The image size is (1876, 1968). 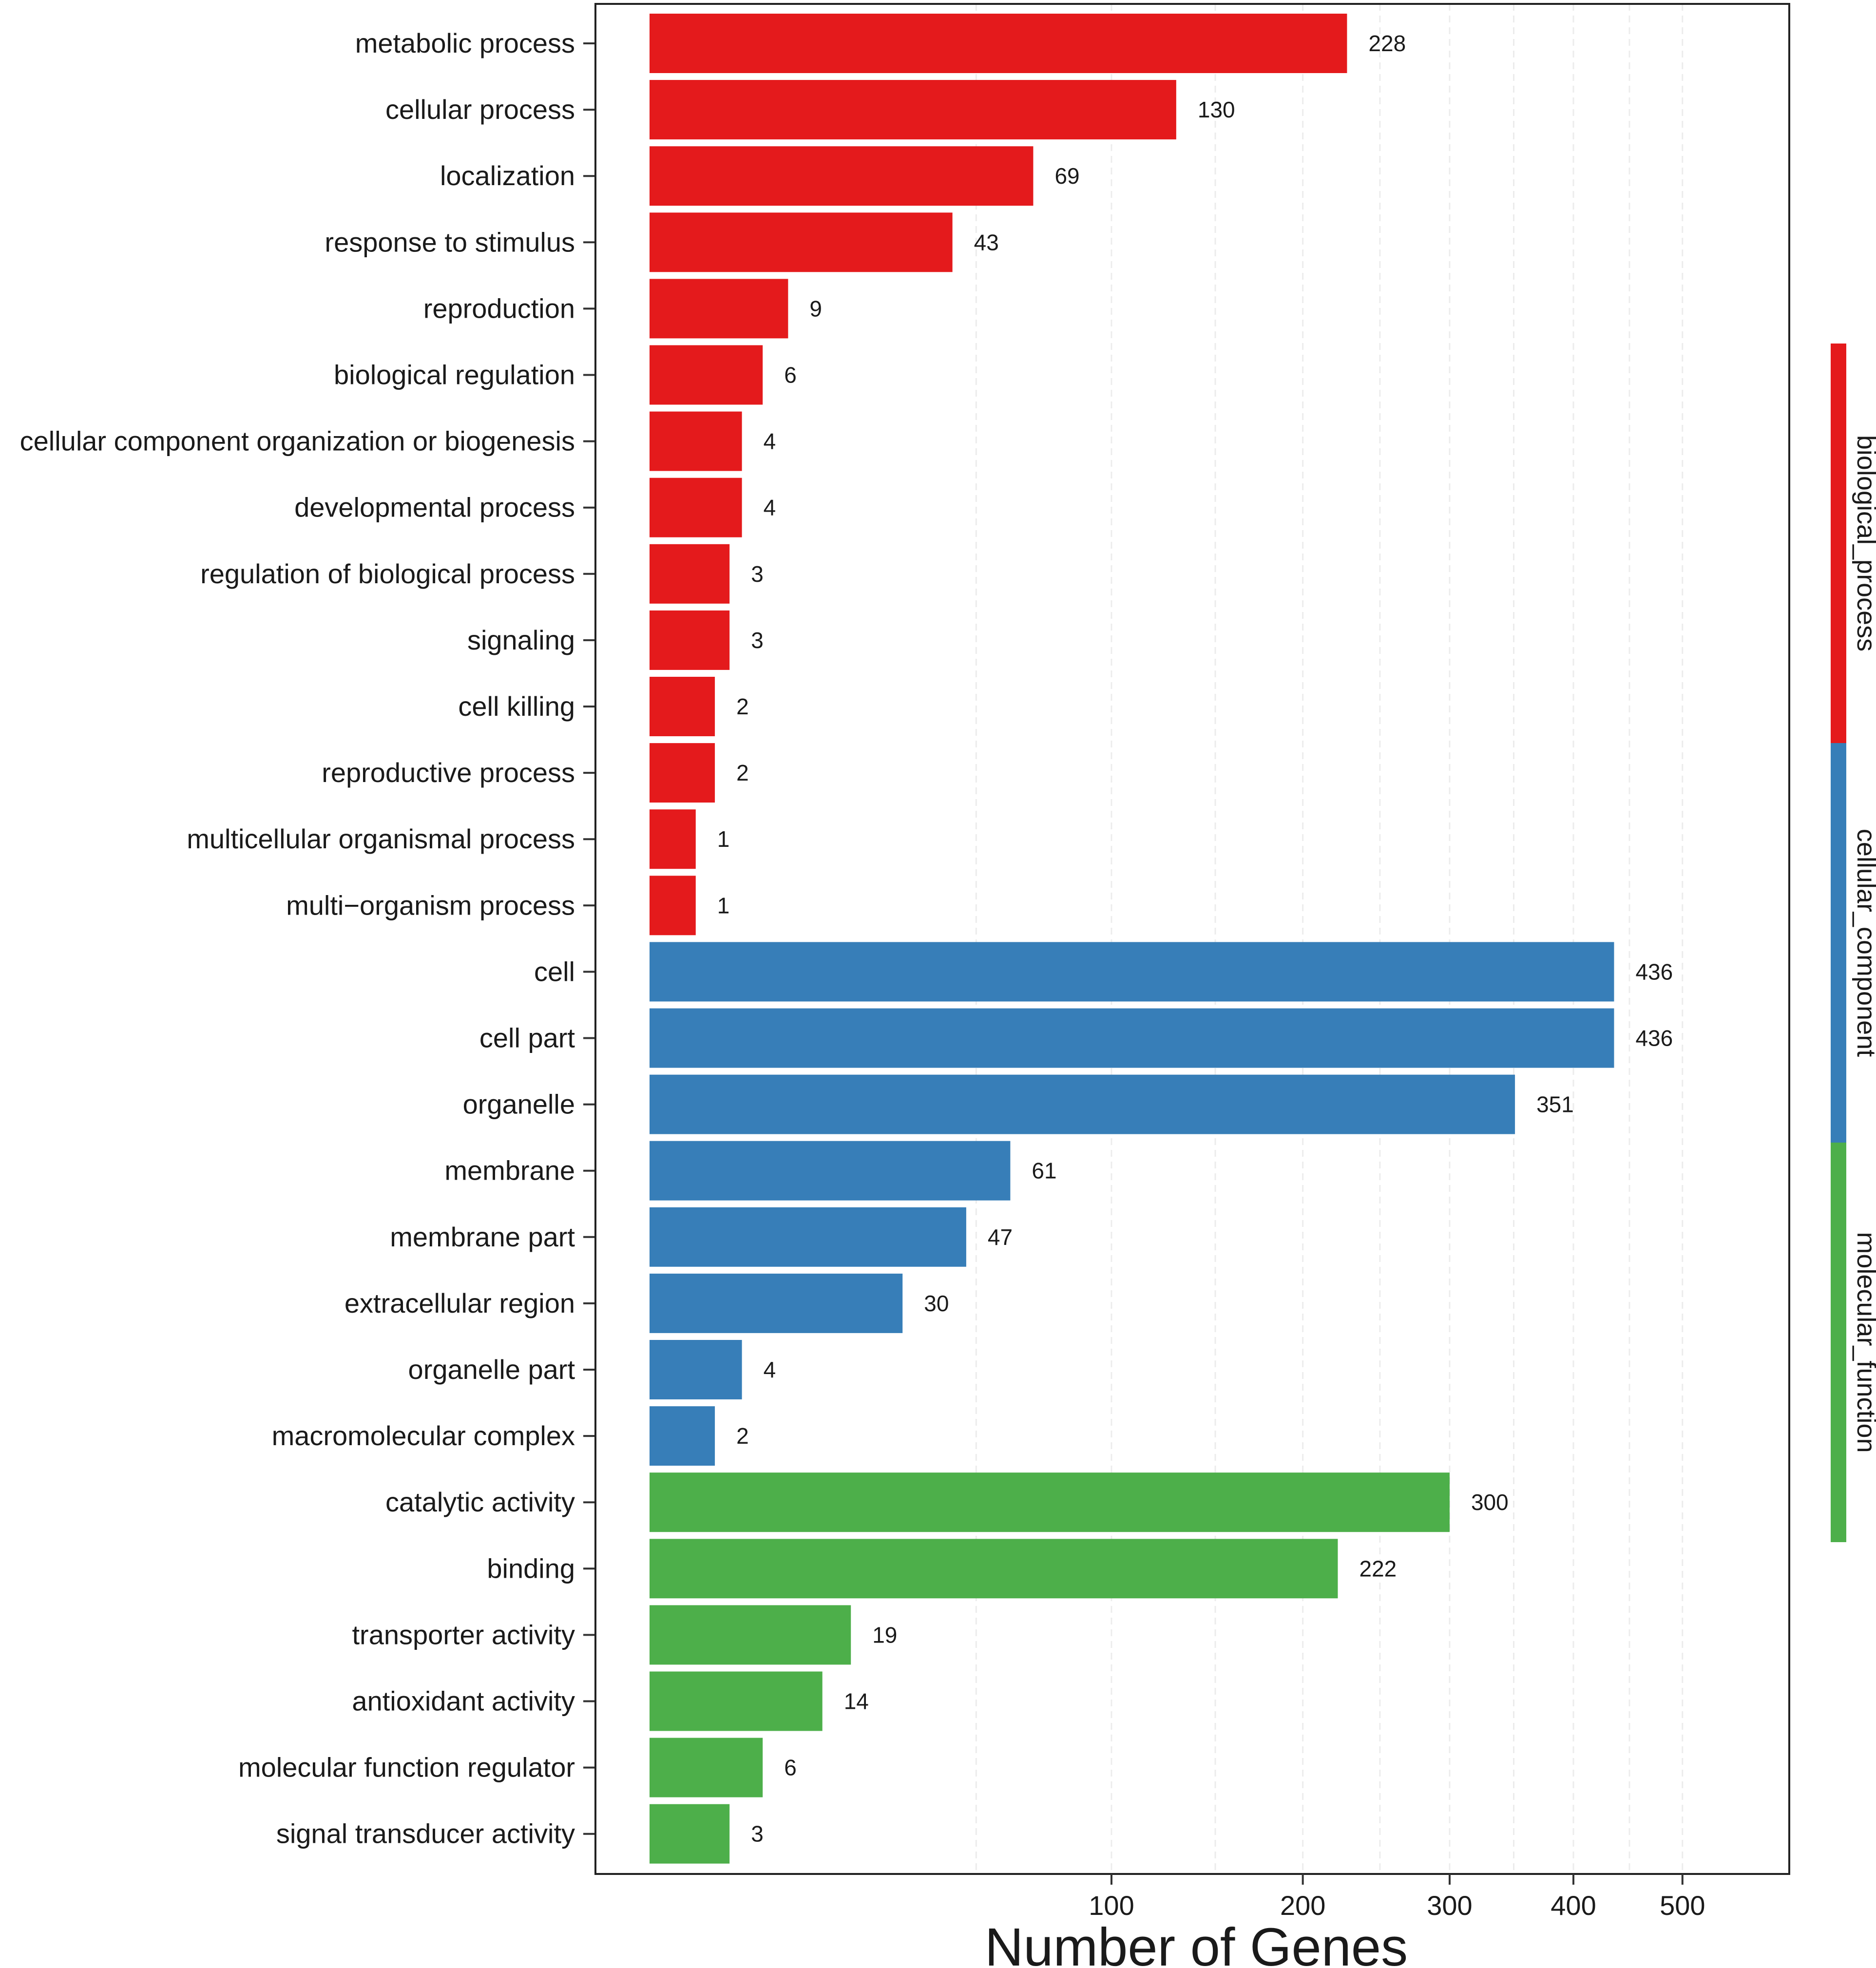 I want to click on x-tick-label: 300, so click(x=1449, y=1905).